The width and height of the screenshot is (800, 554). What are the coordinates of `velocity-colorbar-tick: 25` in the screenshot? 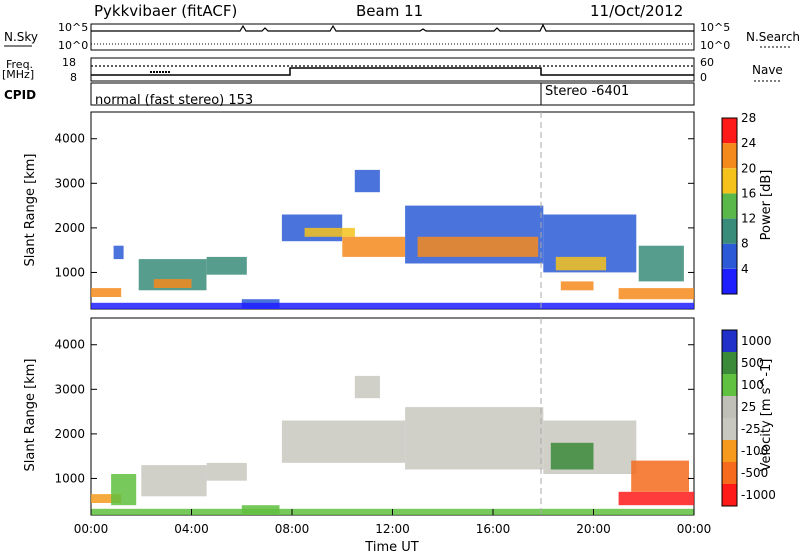 It's located at (748, 407).